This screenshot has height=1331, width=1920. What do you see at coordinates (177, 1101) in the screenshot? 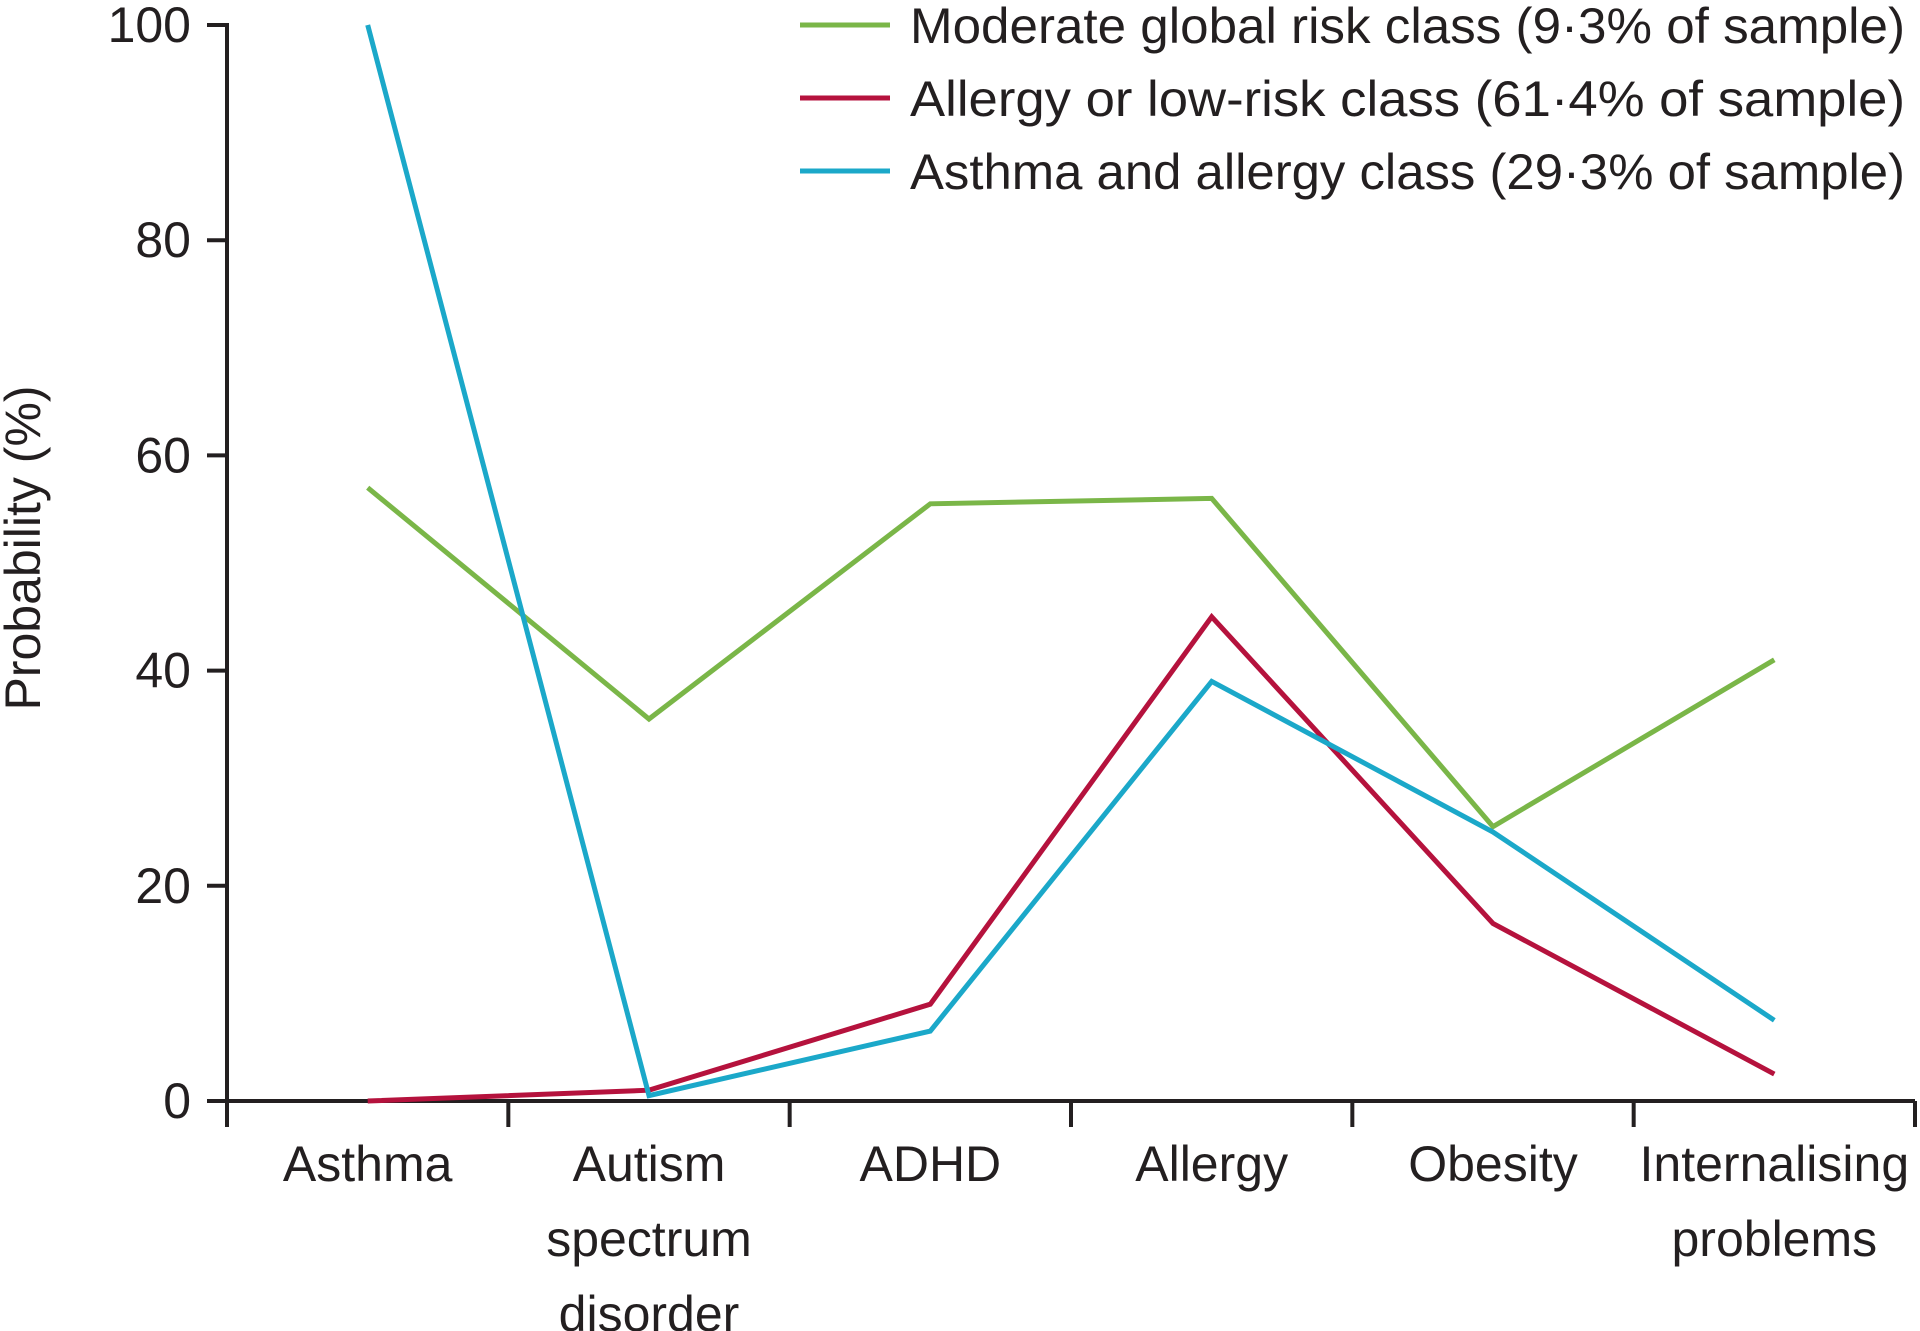
I see `y-tick-label: 0` at bounding box center [177, 1101].